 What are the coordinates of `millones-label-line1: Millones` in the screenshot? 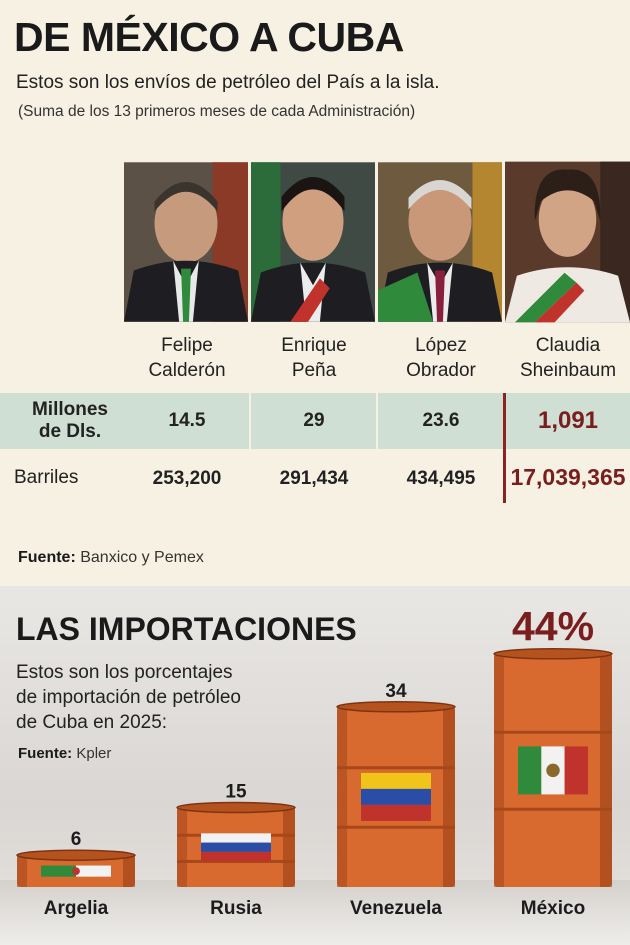 It's located at (69, 409).